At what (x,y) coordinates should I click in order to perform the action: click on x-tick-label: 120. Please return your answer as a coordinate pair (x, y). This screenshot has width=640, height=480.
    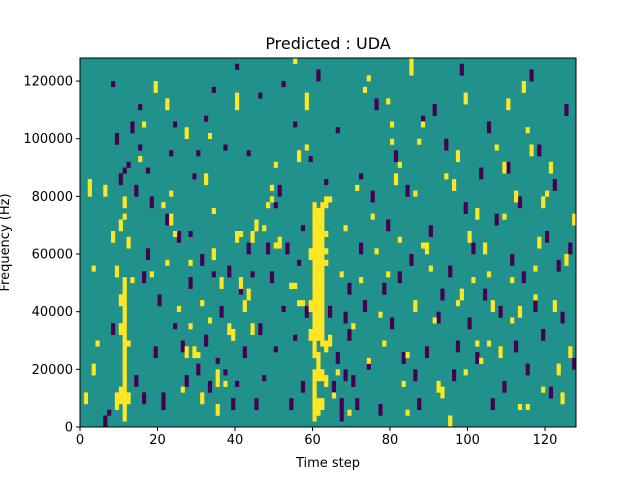
    Looking at the image, I should click on (545, 440).